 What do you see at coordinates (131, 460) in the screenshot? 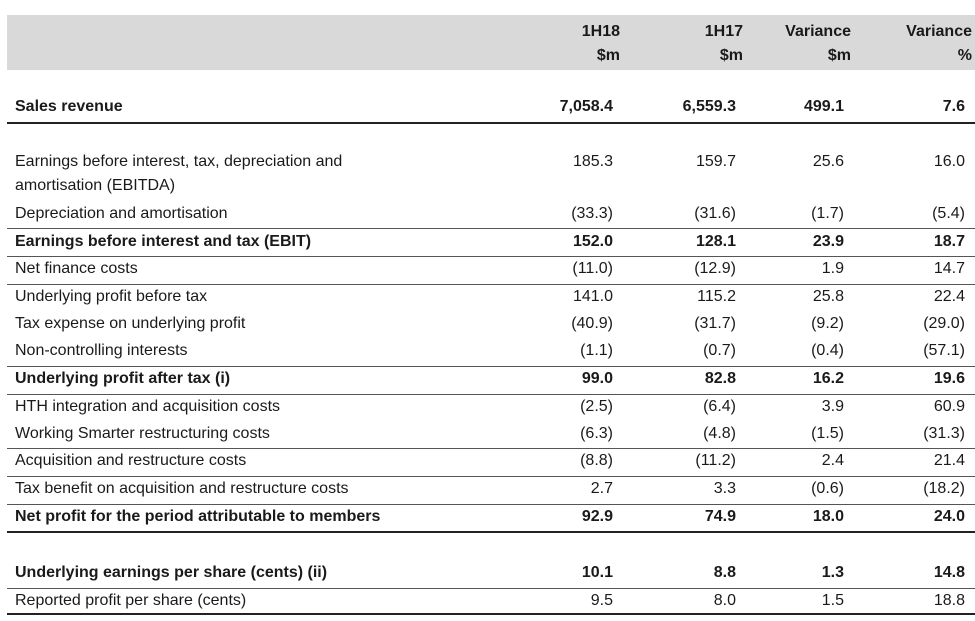
I see `row-label: Acquisition and restructure costs` at bounding box center [131, 460].